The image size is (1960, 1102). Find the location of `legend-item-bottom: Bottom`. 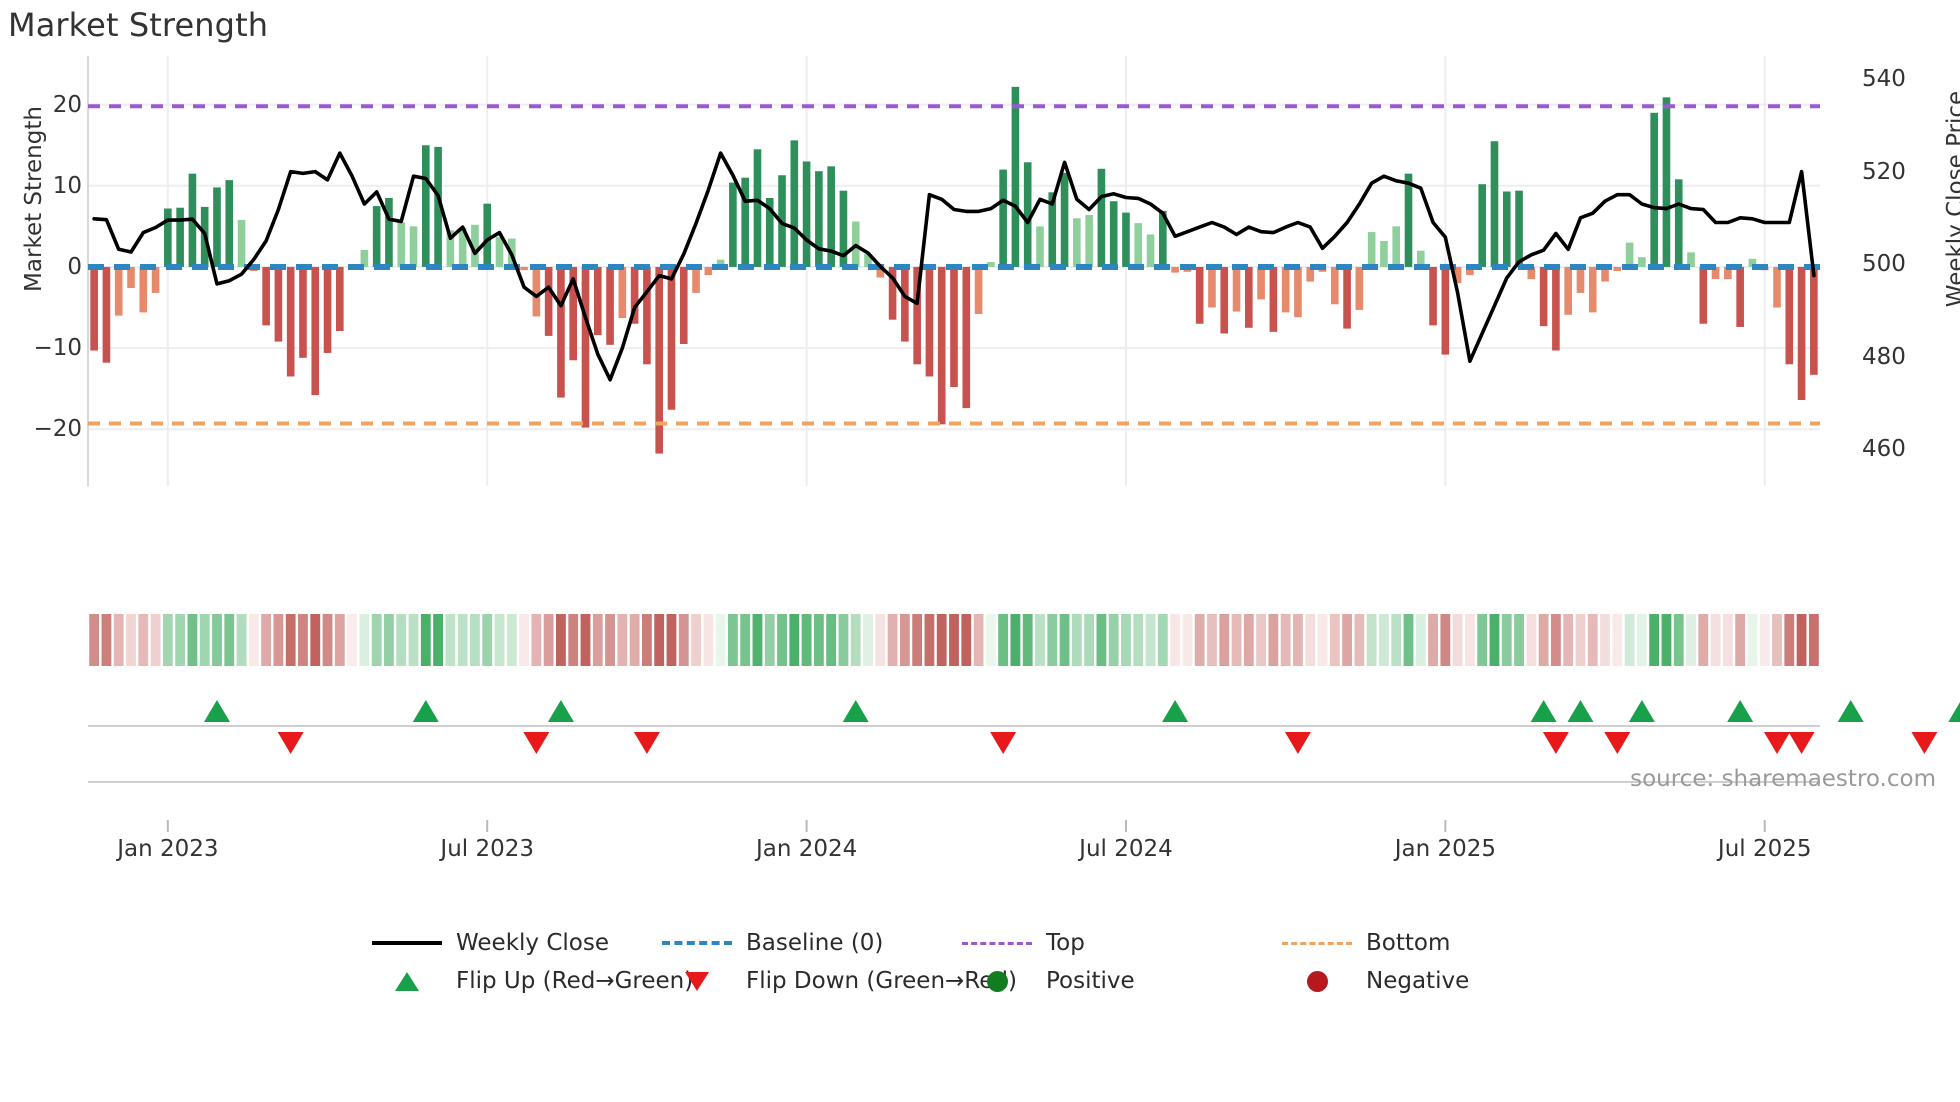

legend-item-bottom: Bottom is located at coordinates (1430, 943).